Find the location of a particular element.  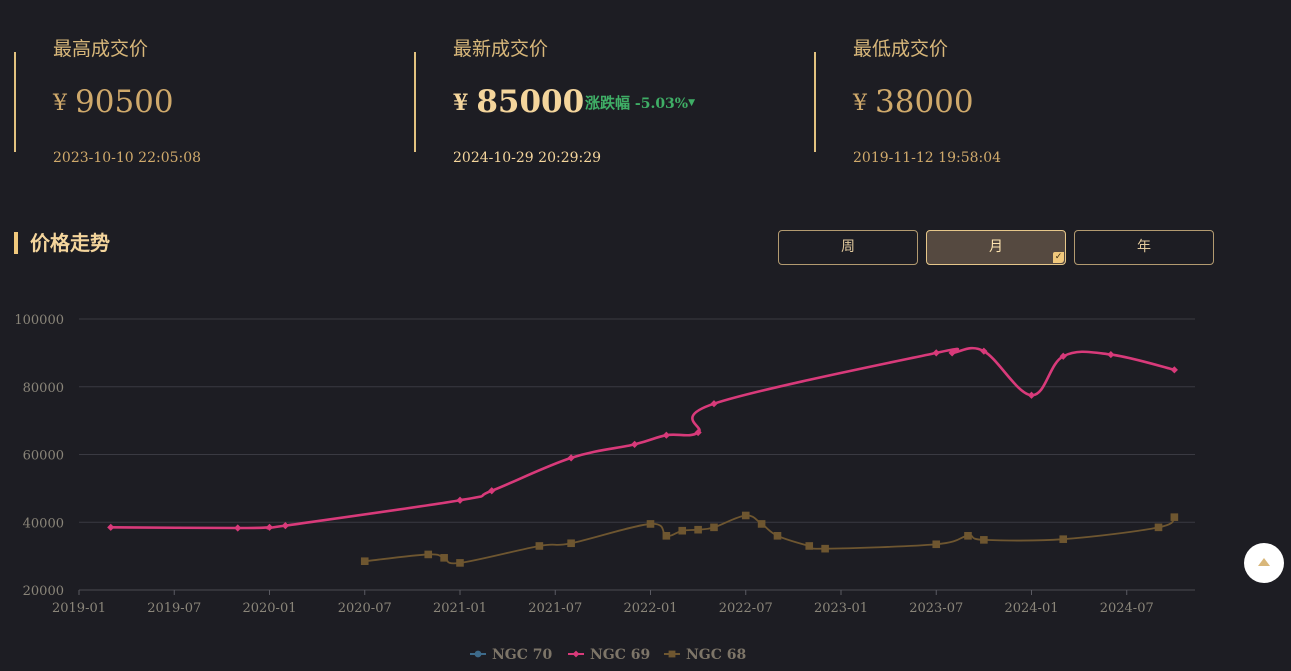

stat-highest-price: ¥90500 is located at coordinates (113, 102).